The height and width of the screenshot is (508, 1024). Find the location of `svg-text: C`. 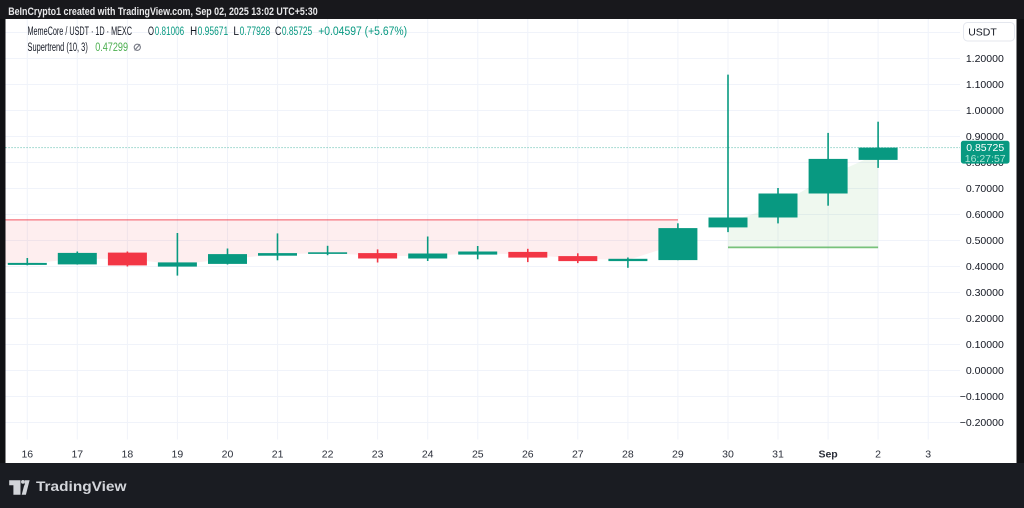

svg-text: C is located at coordinates (278, 32).